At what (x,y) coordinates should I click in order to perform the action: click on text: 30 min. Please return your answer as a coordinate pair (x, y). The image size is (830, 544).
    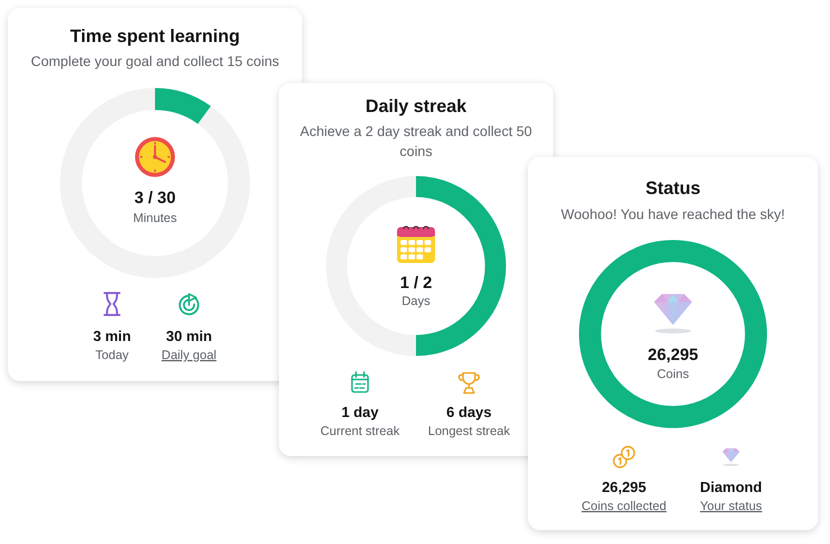
    Looking at the image, I should click on (189, 337).